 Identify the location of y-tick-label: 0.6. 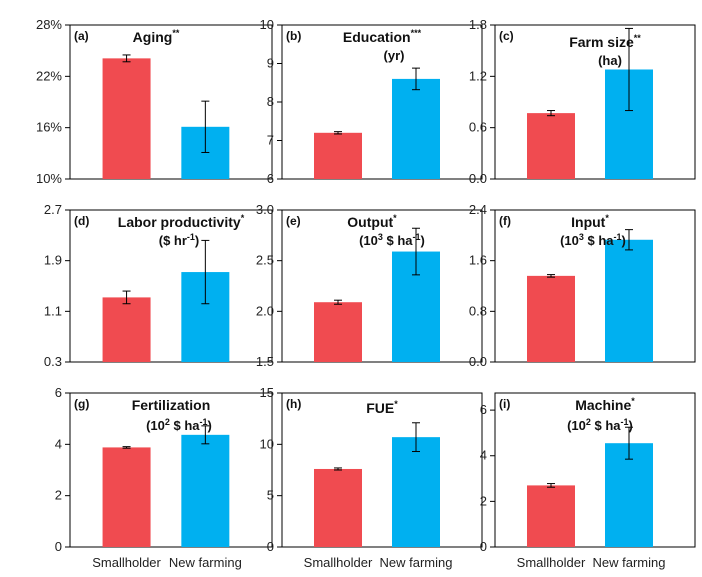
(478, 127).